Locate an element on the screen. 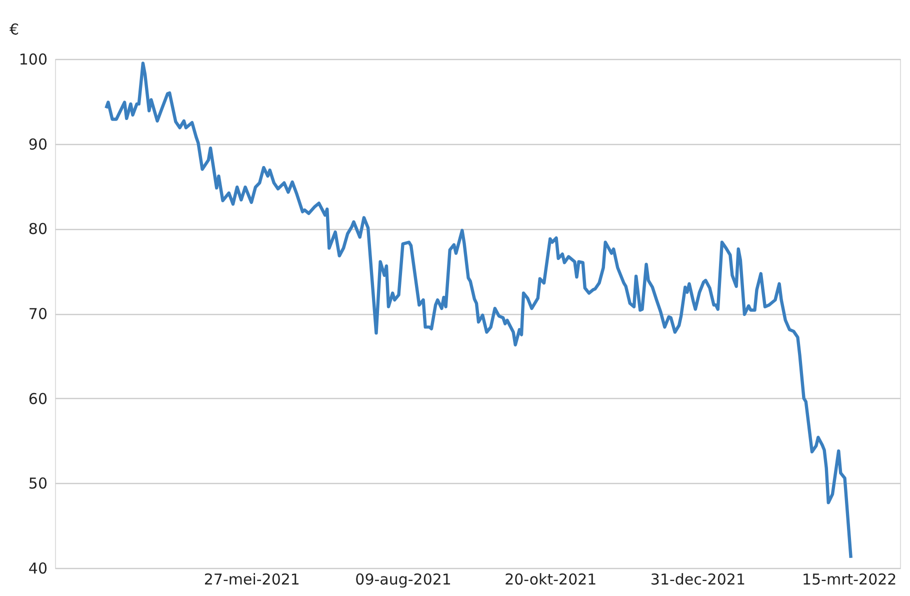 The height and width of the screenshot is (596, 910). y-tick-label: 70 is located at coordinates (38, 314).